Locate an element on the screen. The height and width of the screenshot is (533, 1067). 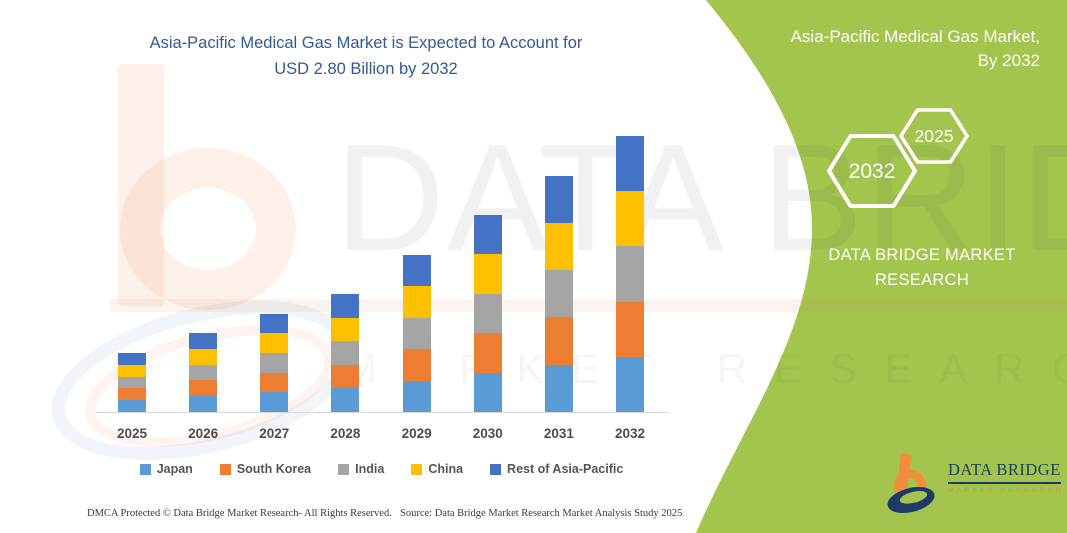
side-panel-title-line1: Asia-Pacific Medical Gas Market, is located at coordinates (915, 36).